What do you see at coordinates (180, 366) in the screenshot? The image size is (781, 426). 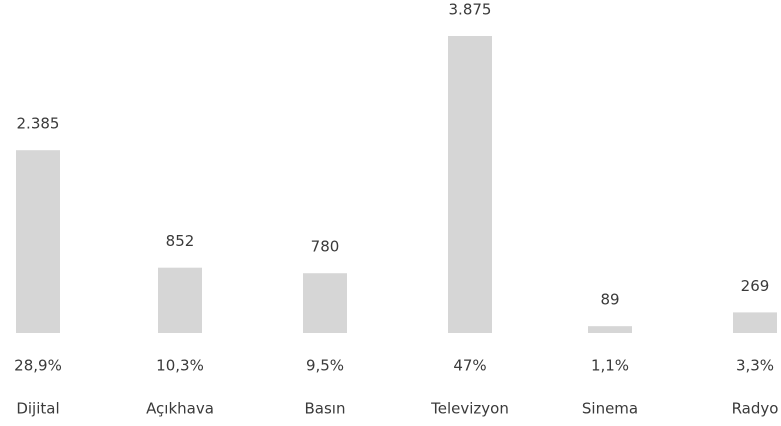 I see `share-label: 10,3%` at bounding box center [180, 366].